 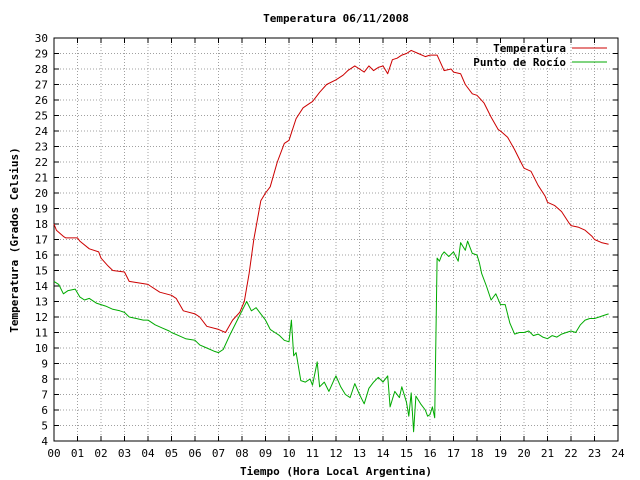 What do you see at coordinates (476, 453) in the screenshot?
I see `x-tick-label: 18` at bounding box center [476, 453].